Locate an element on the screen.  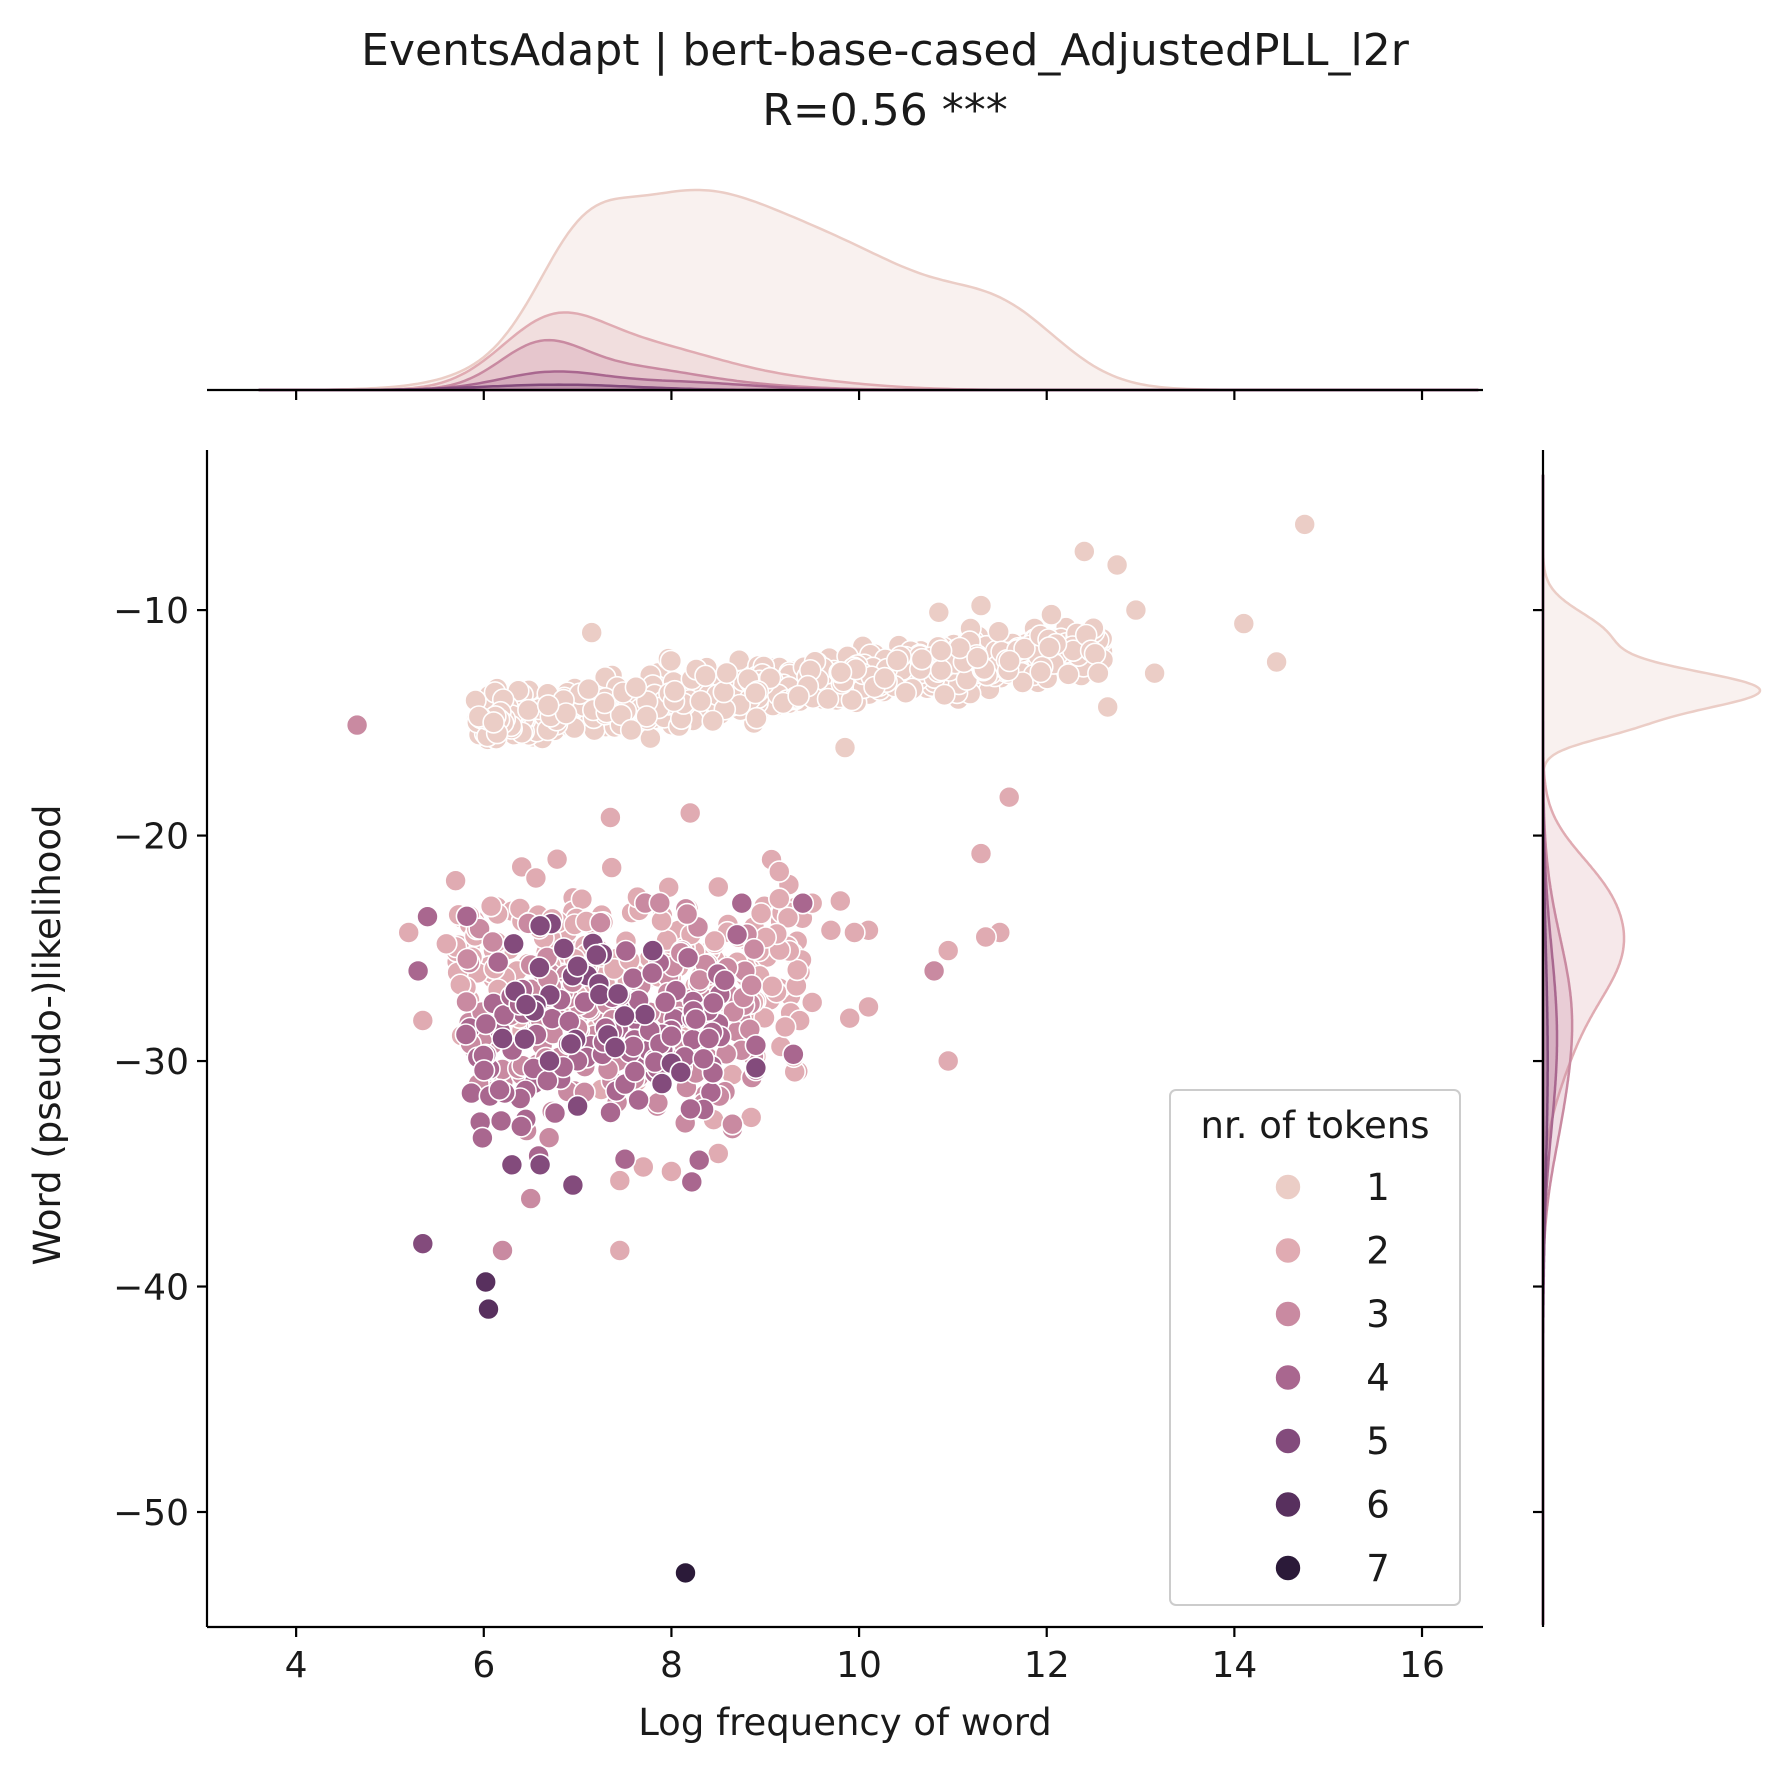
marginal-x-density is located at coordinates (868, 290).